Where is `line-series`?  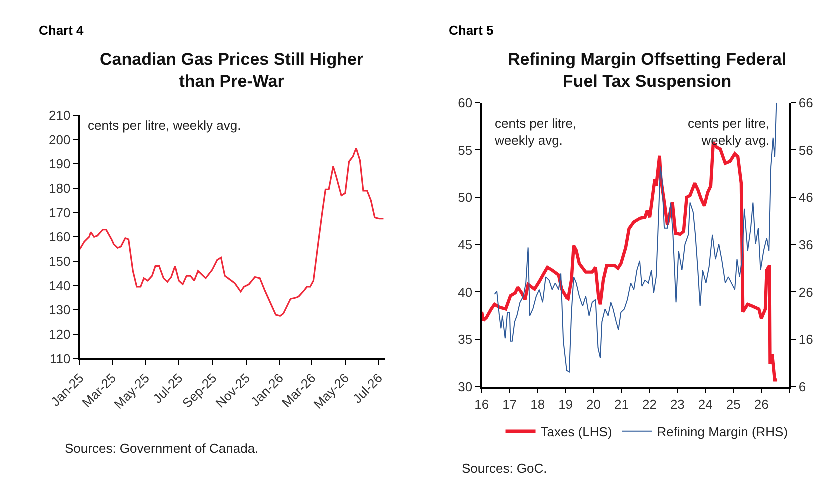
line-series is located at coordinates (232, 232).